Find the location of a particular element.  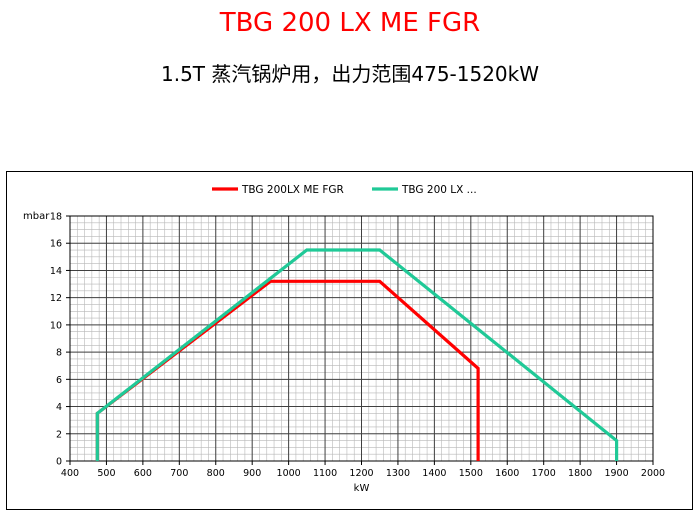

y-tick-label: 12 is located at coordinates (56, 298).